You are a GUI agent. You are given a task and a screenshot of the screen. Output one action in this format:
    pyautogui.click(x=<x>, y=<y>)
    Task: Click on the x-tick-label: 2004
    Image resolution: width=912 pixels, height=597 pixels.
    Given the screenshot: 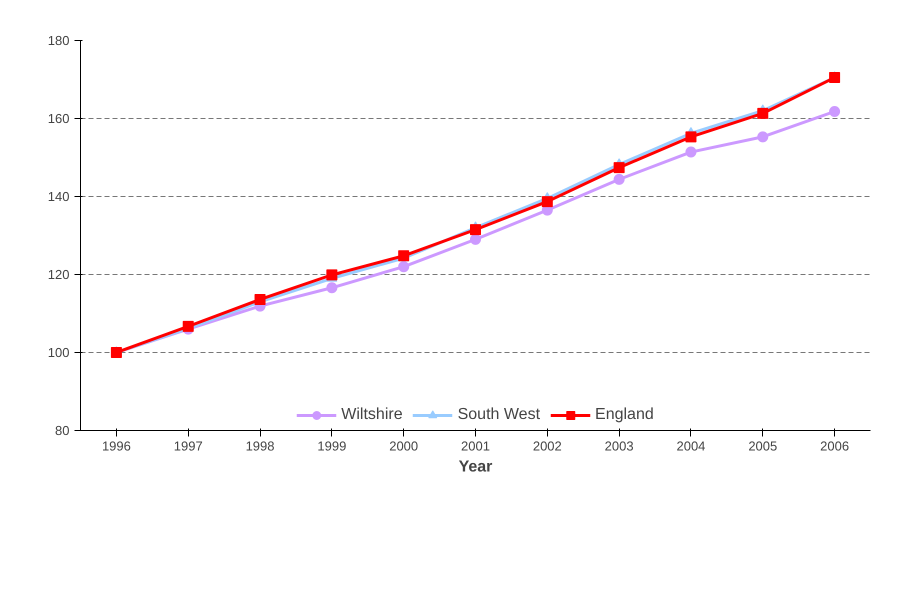 What is the action you would take?
    pyautogui.click(x=691, y=446)
    